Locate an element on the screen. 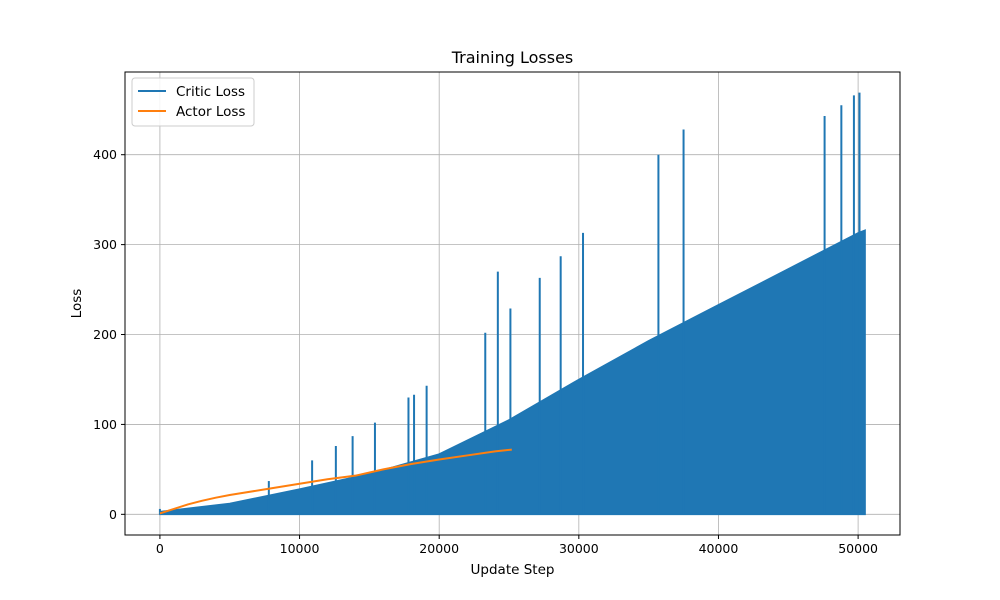  legend: Critic Loss Actor Loss is located at coordinates (193, 102).